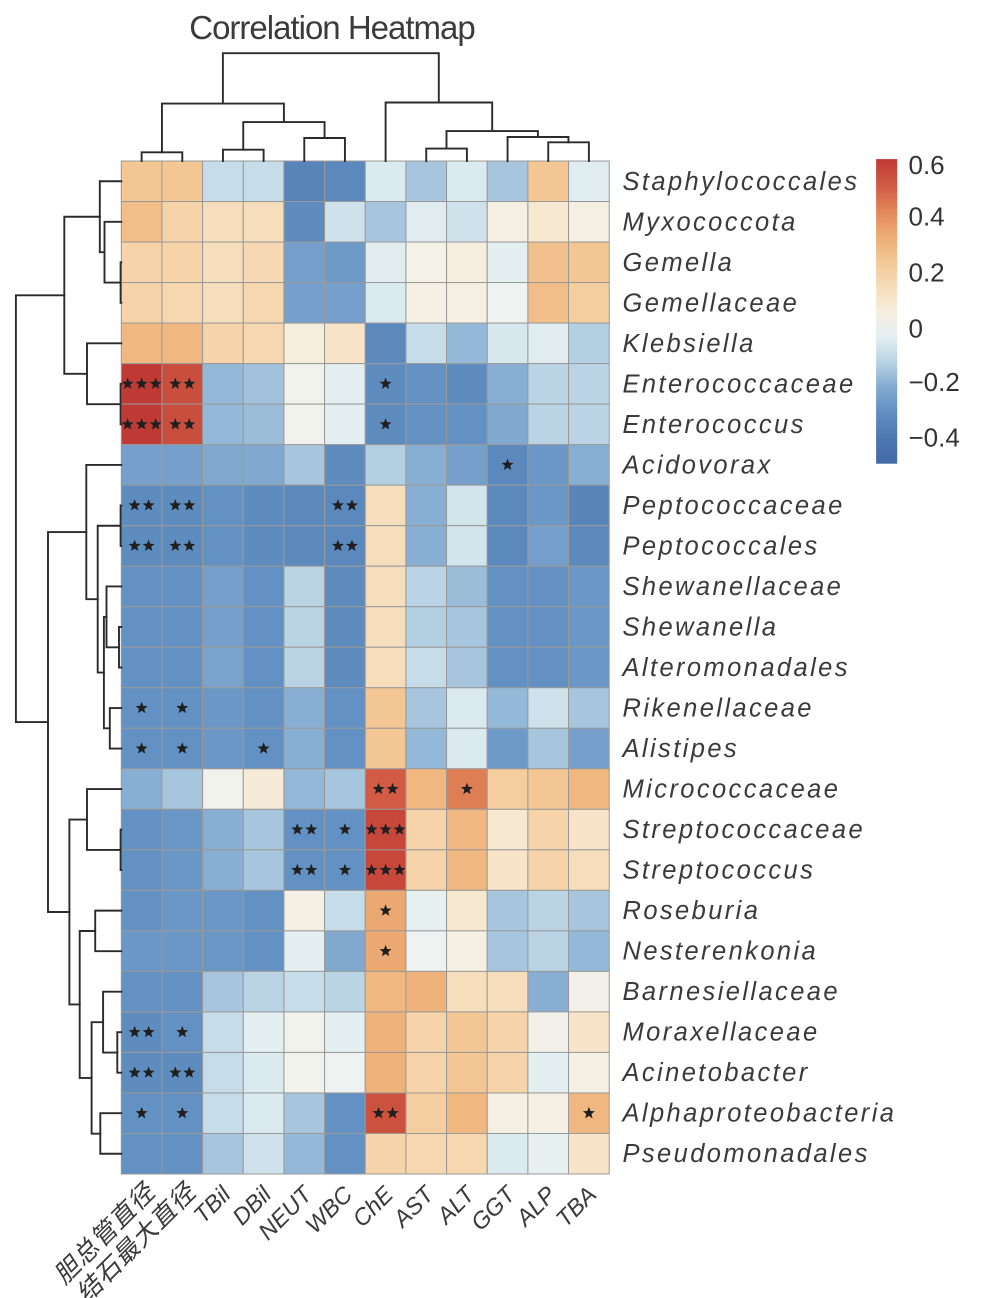 The image size is (981, 1298). I want to click on svg-text: Peptococcales, so click(721, 546).